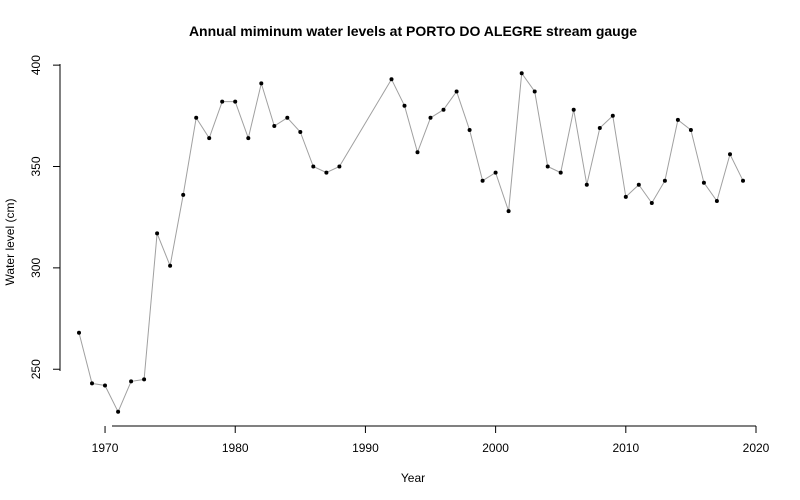 Image resolution: width=800 pixels, height=500 pixels. Describe the element at coordinates (495, 448) in the screenshot. I see `x-tick-label: 2000` at that location.